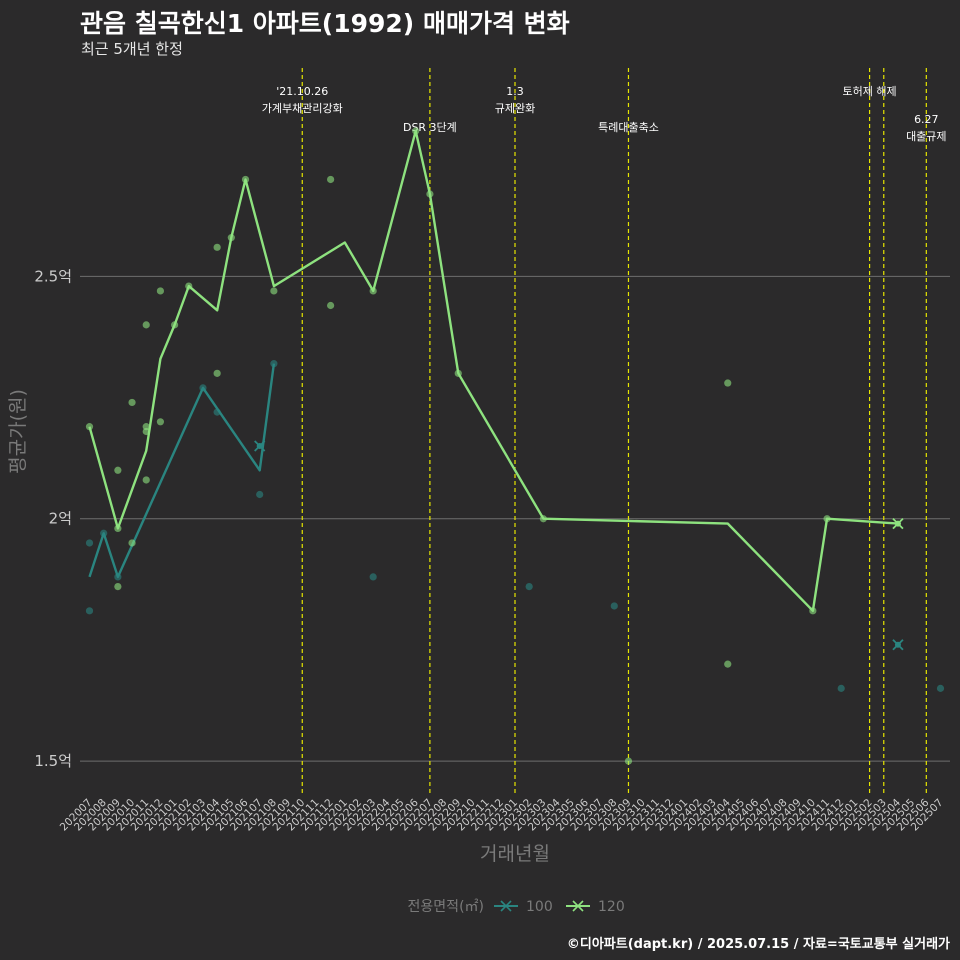 The image size is (960, 960). Describe the element at coordinates (515, 854) in the screenshot. I see `x-axis-title: 거래년월` at that location.